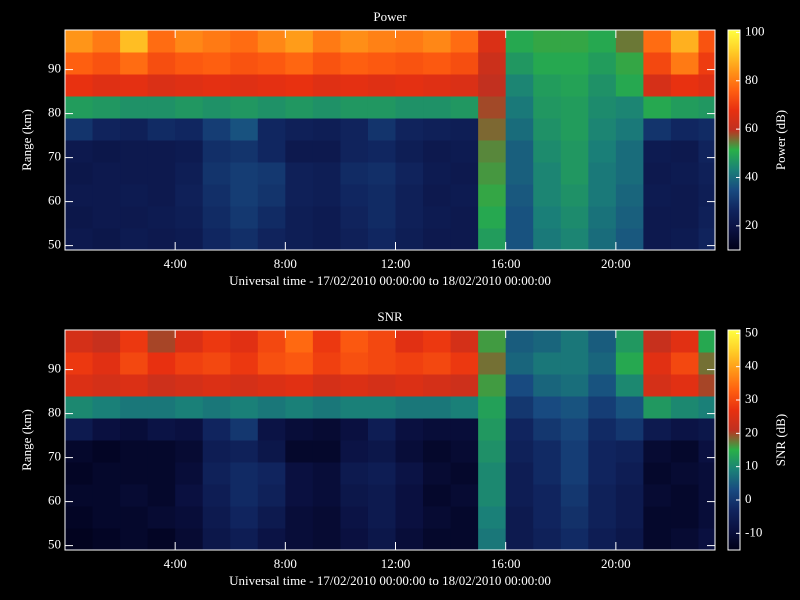 This screenshot has height=600, width=800. I want to click on y-tick-label: 60, so click(54, 200).